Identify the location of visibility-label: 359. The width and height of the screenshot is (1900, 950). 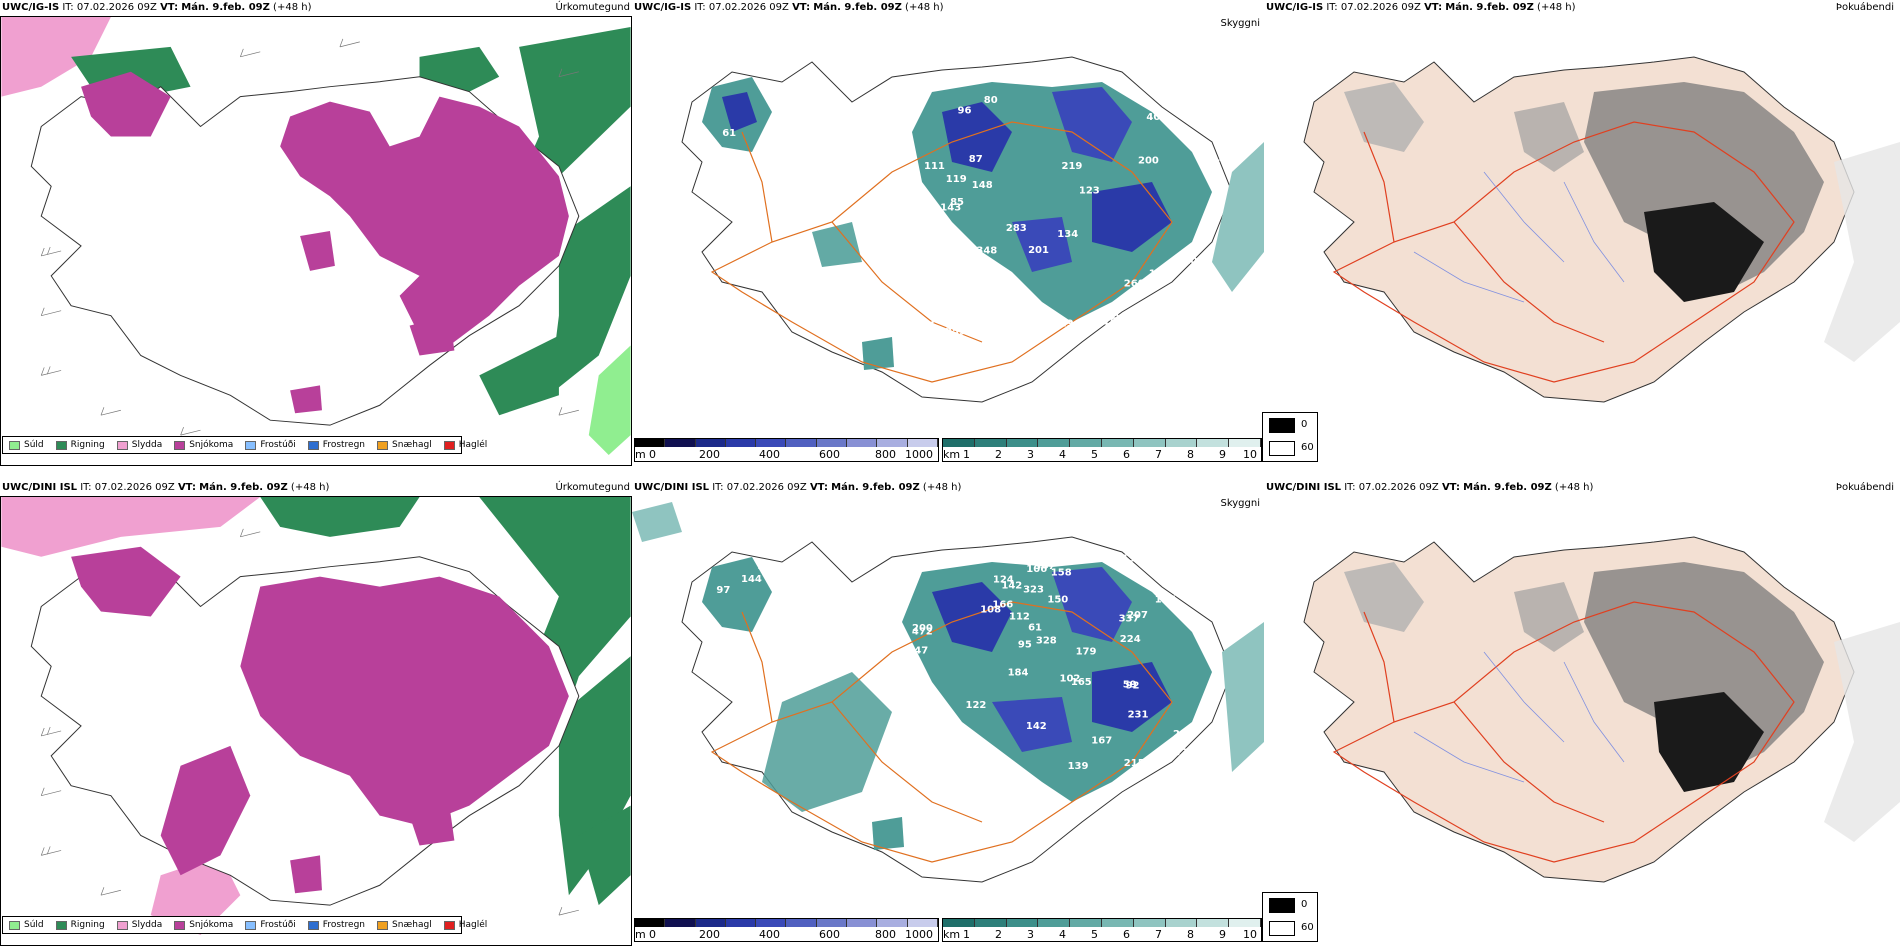
(955, 332).